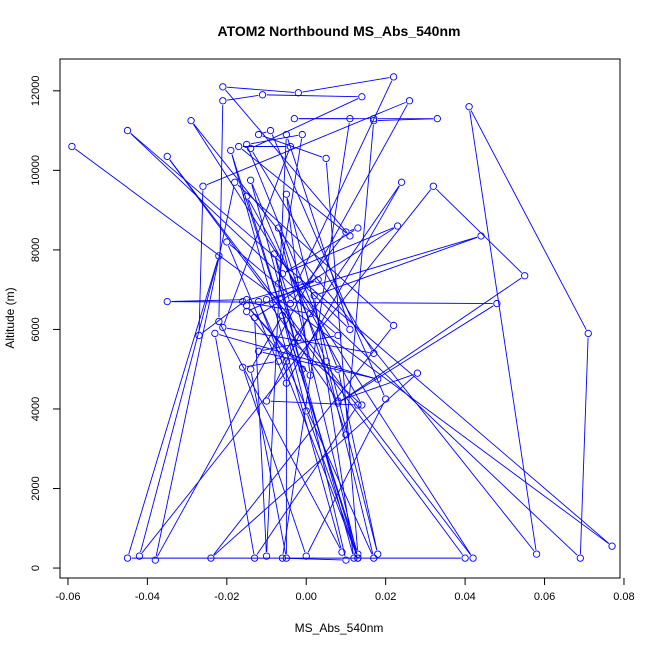  Describe the element at coordinates (67, 597) in the screenshot. I see `x-tick-label: -0.06` at that location.